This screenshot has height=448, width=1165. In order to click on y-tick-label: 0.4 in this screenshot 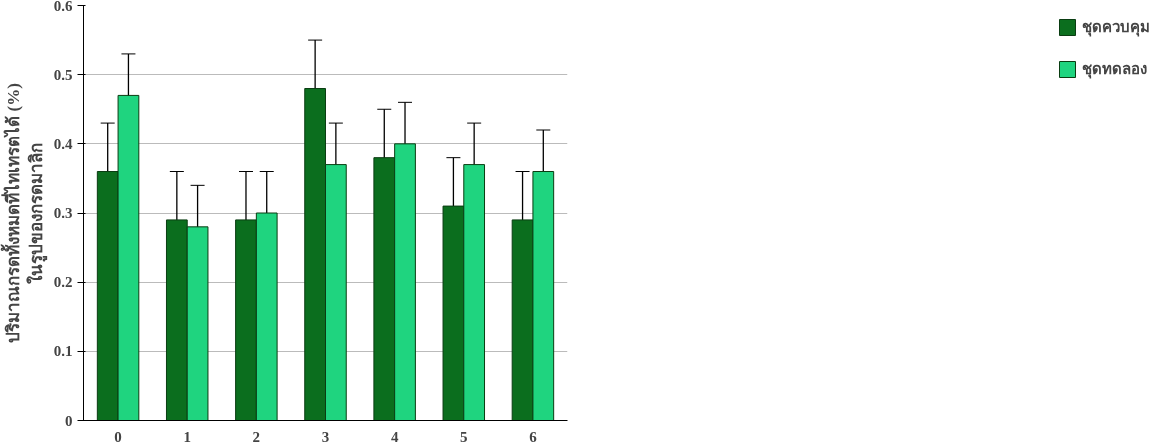, I will do `click(63, 143)`.